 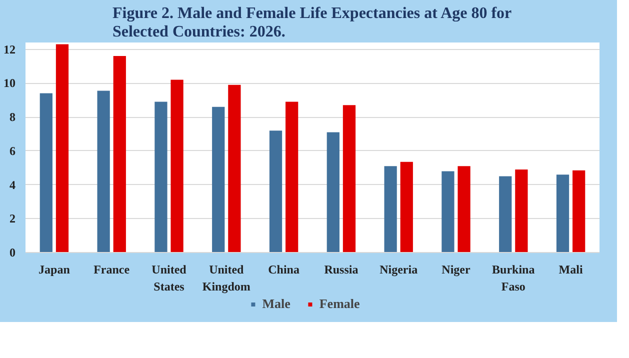 What do you see at coordinates (54, 269) in the screenshot?
I see `x-tick-label: Japan` at bounding box center [54, 269].